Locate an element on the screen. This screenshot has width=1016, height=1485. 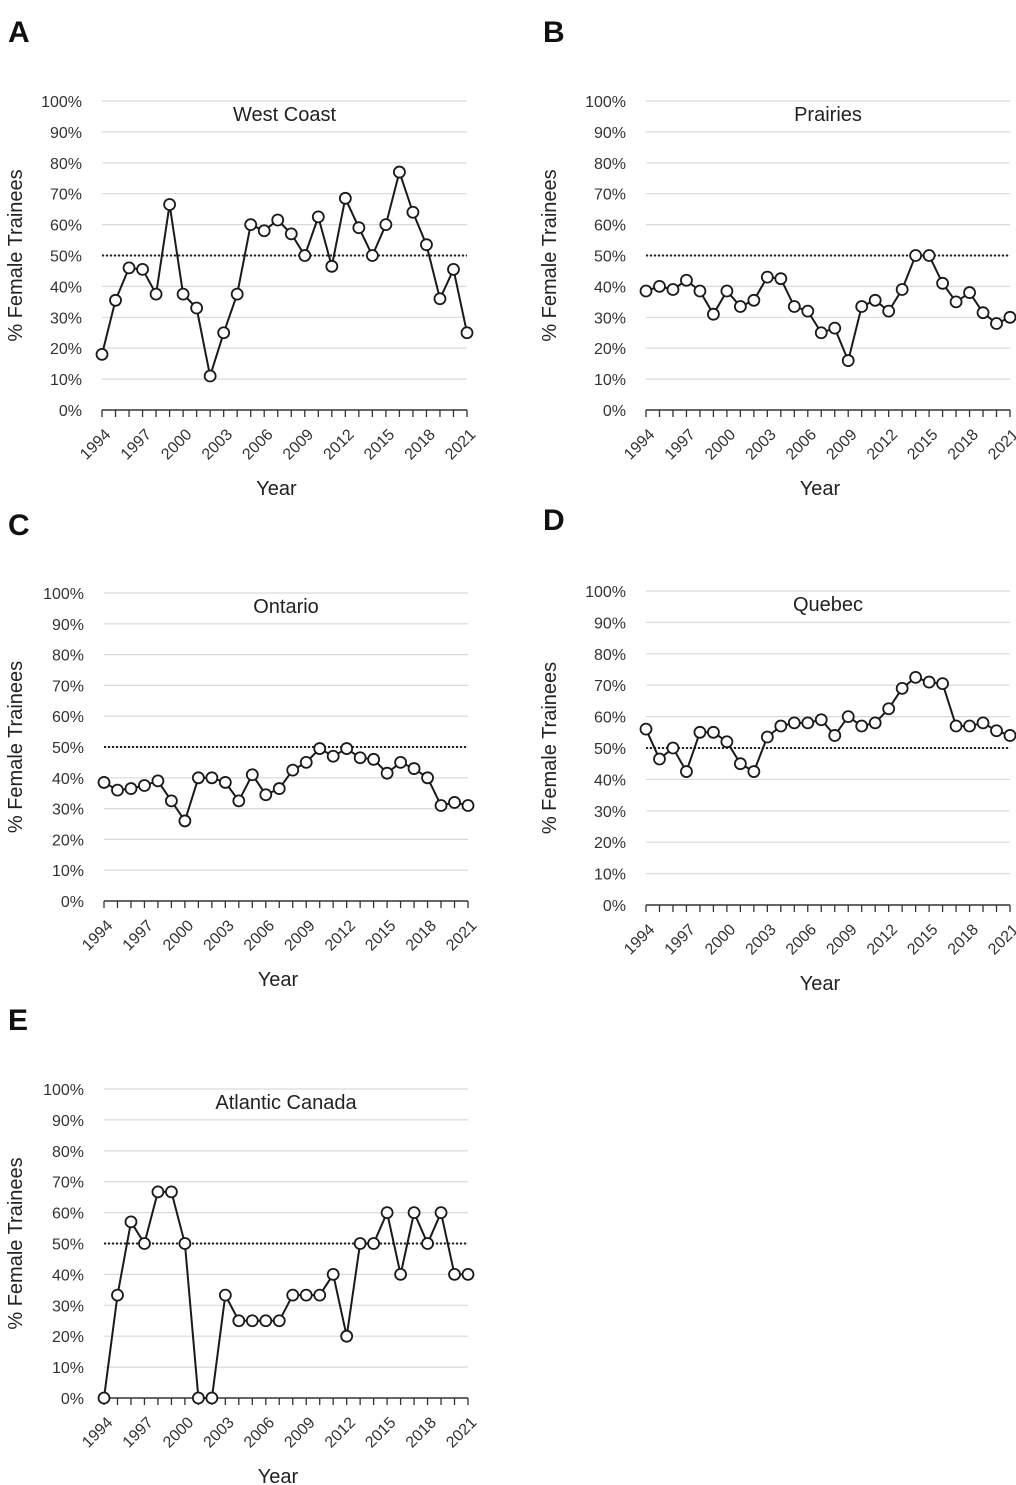
x-tick-label: 2009 is located at coordinates (841, 939).